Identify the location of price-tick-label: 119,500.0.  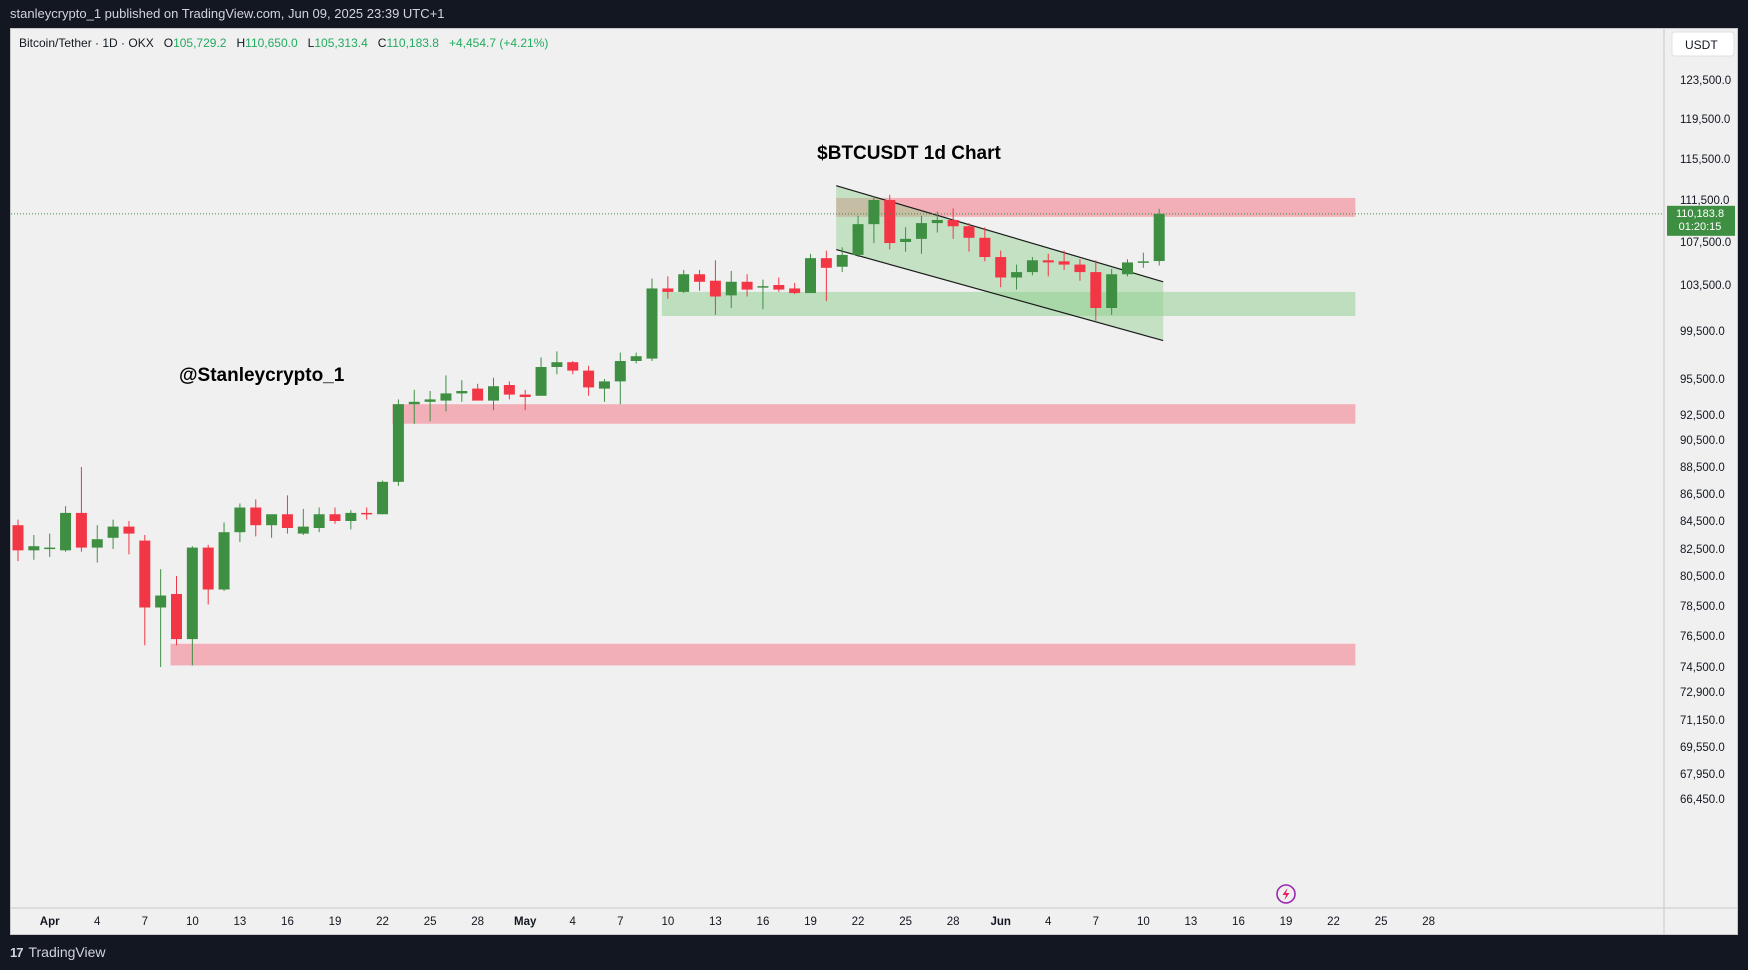
(1705, 120).